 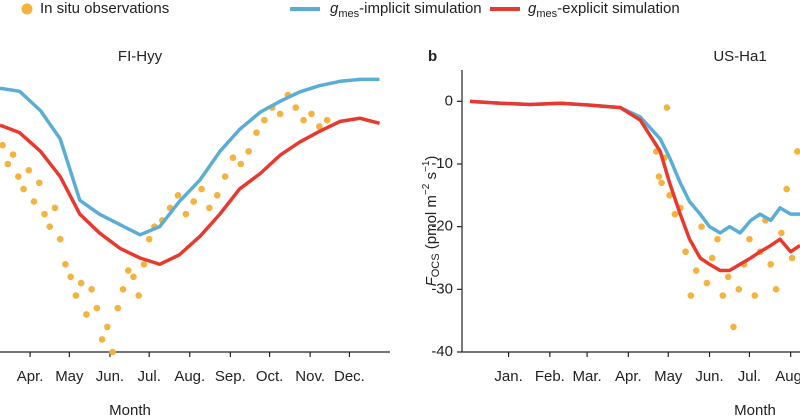 I want to click on y-tick-label: -30, so click(x=442, y=288).